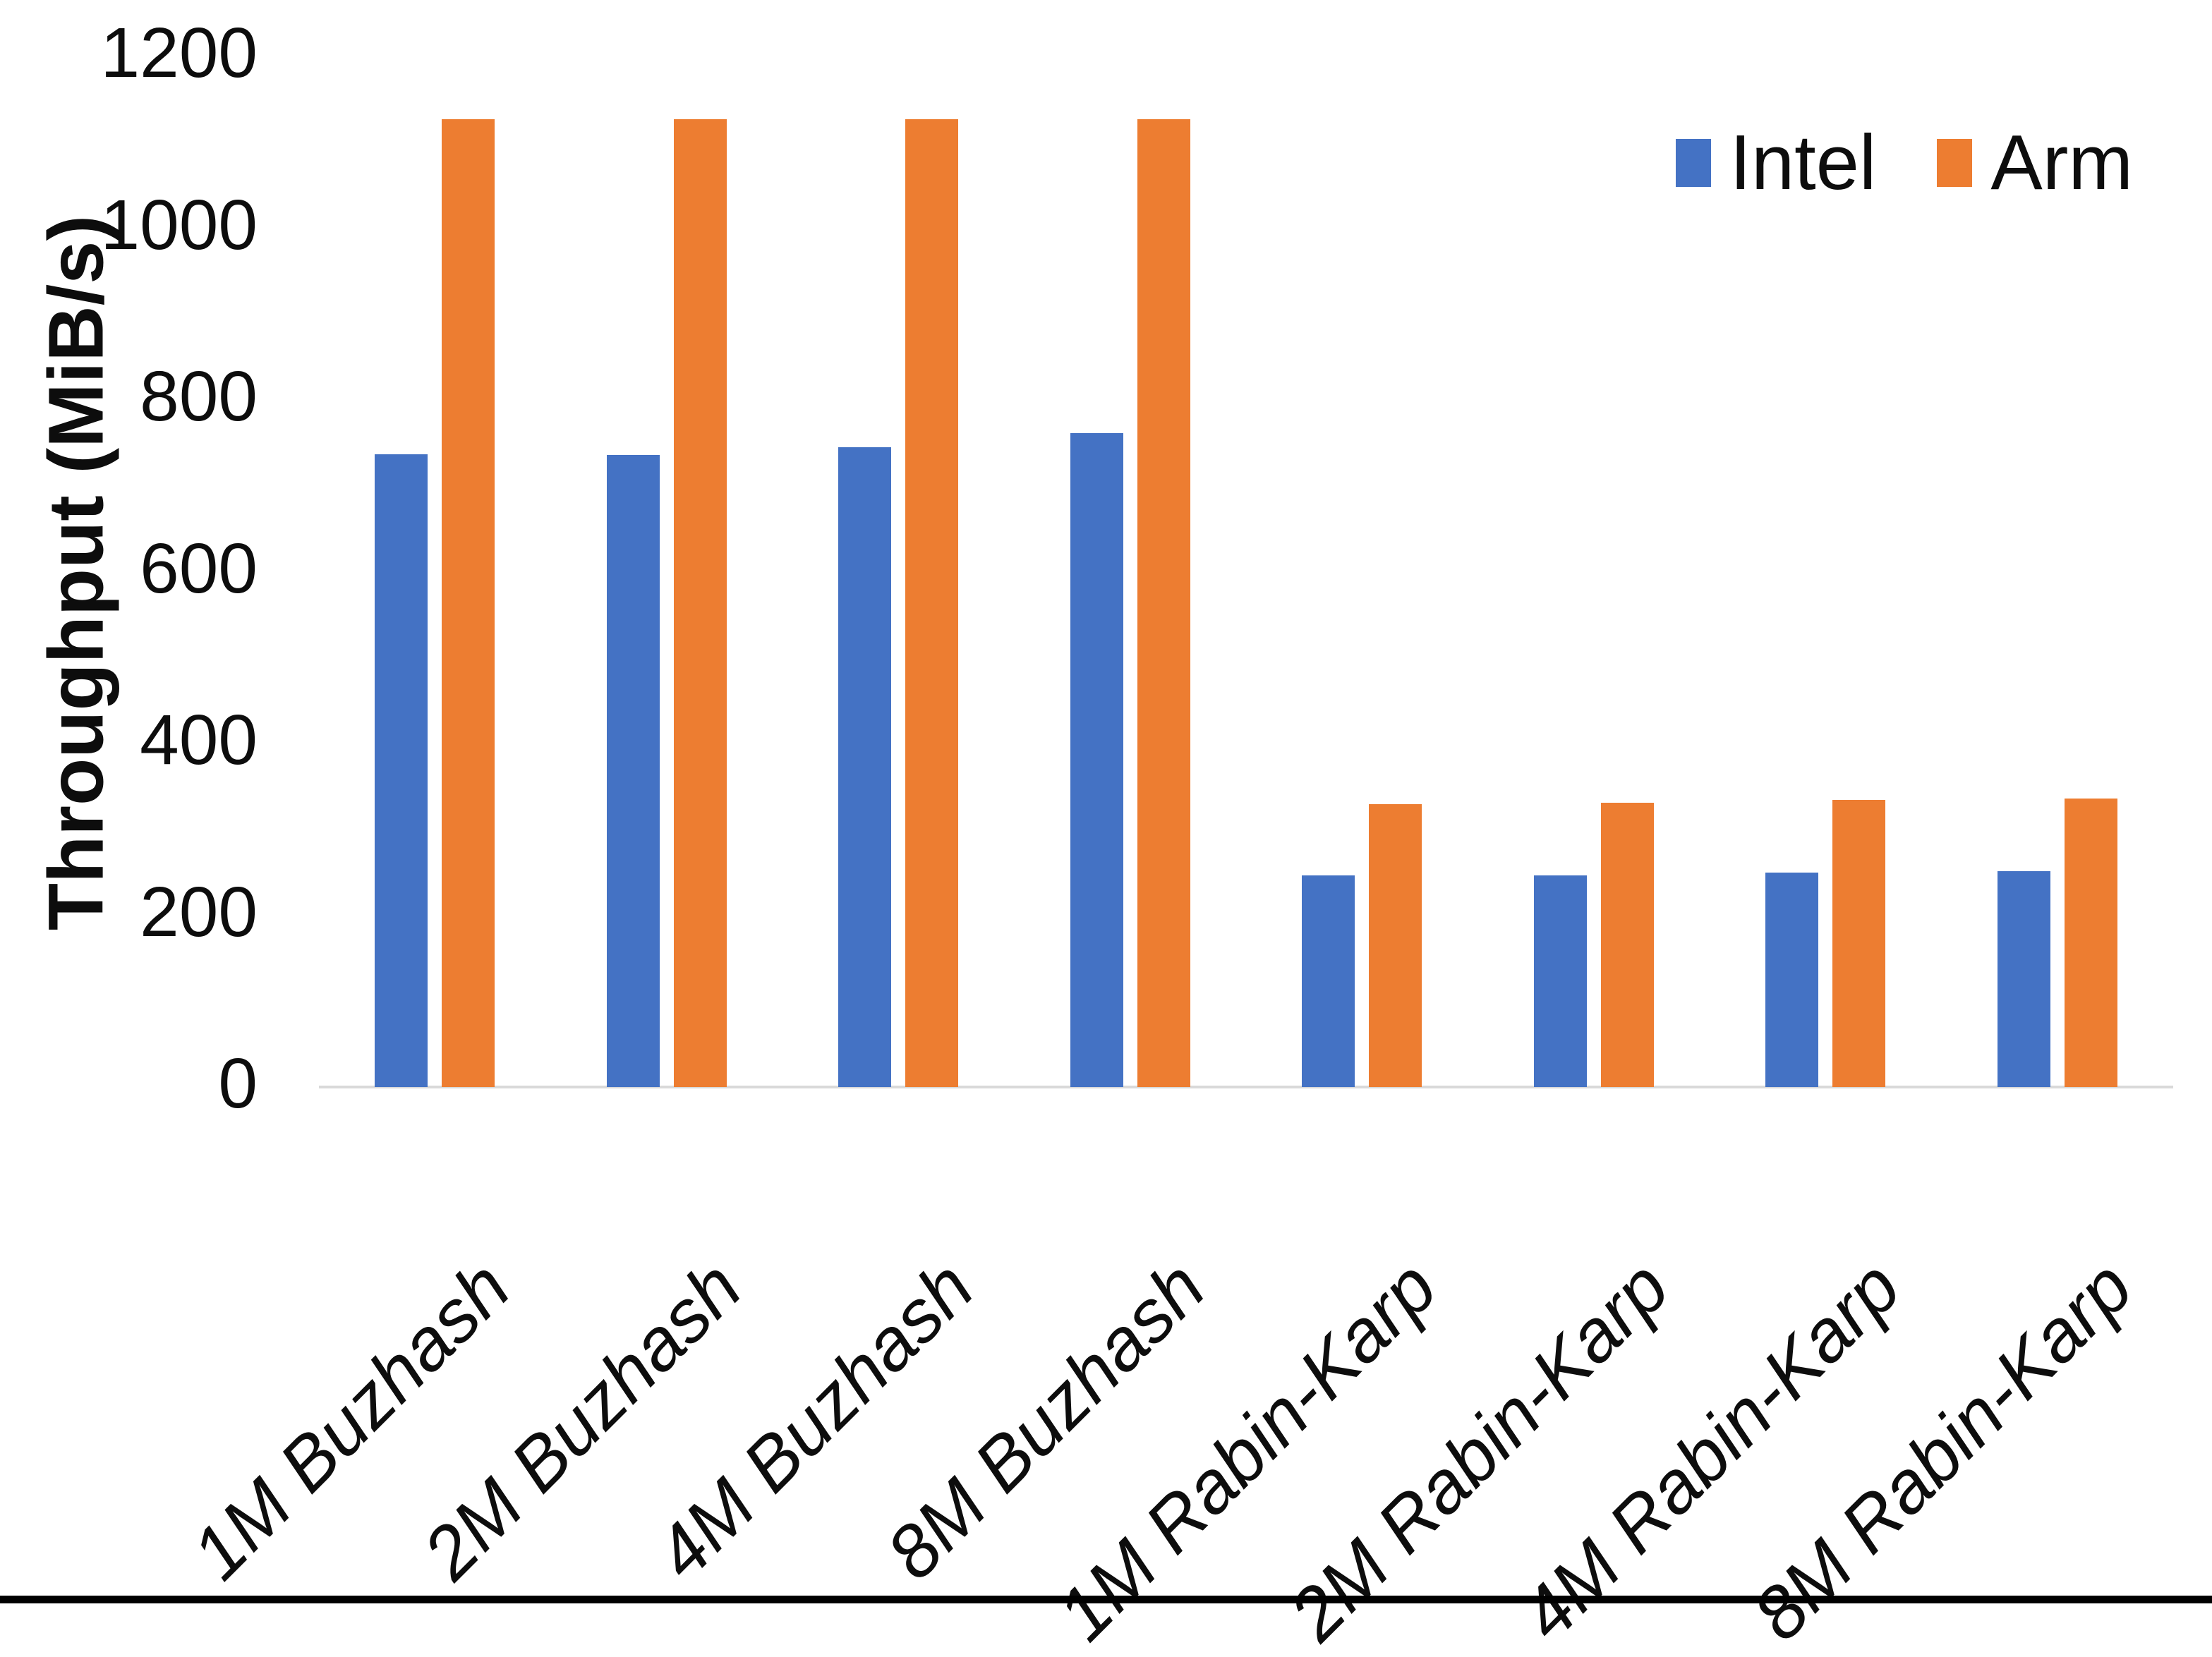 This screenshot has width=2212, height=1657. Describe the element at coordinates (1904, 163) in the screenshot. I see `legend: Intel Arm` at that location.